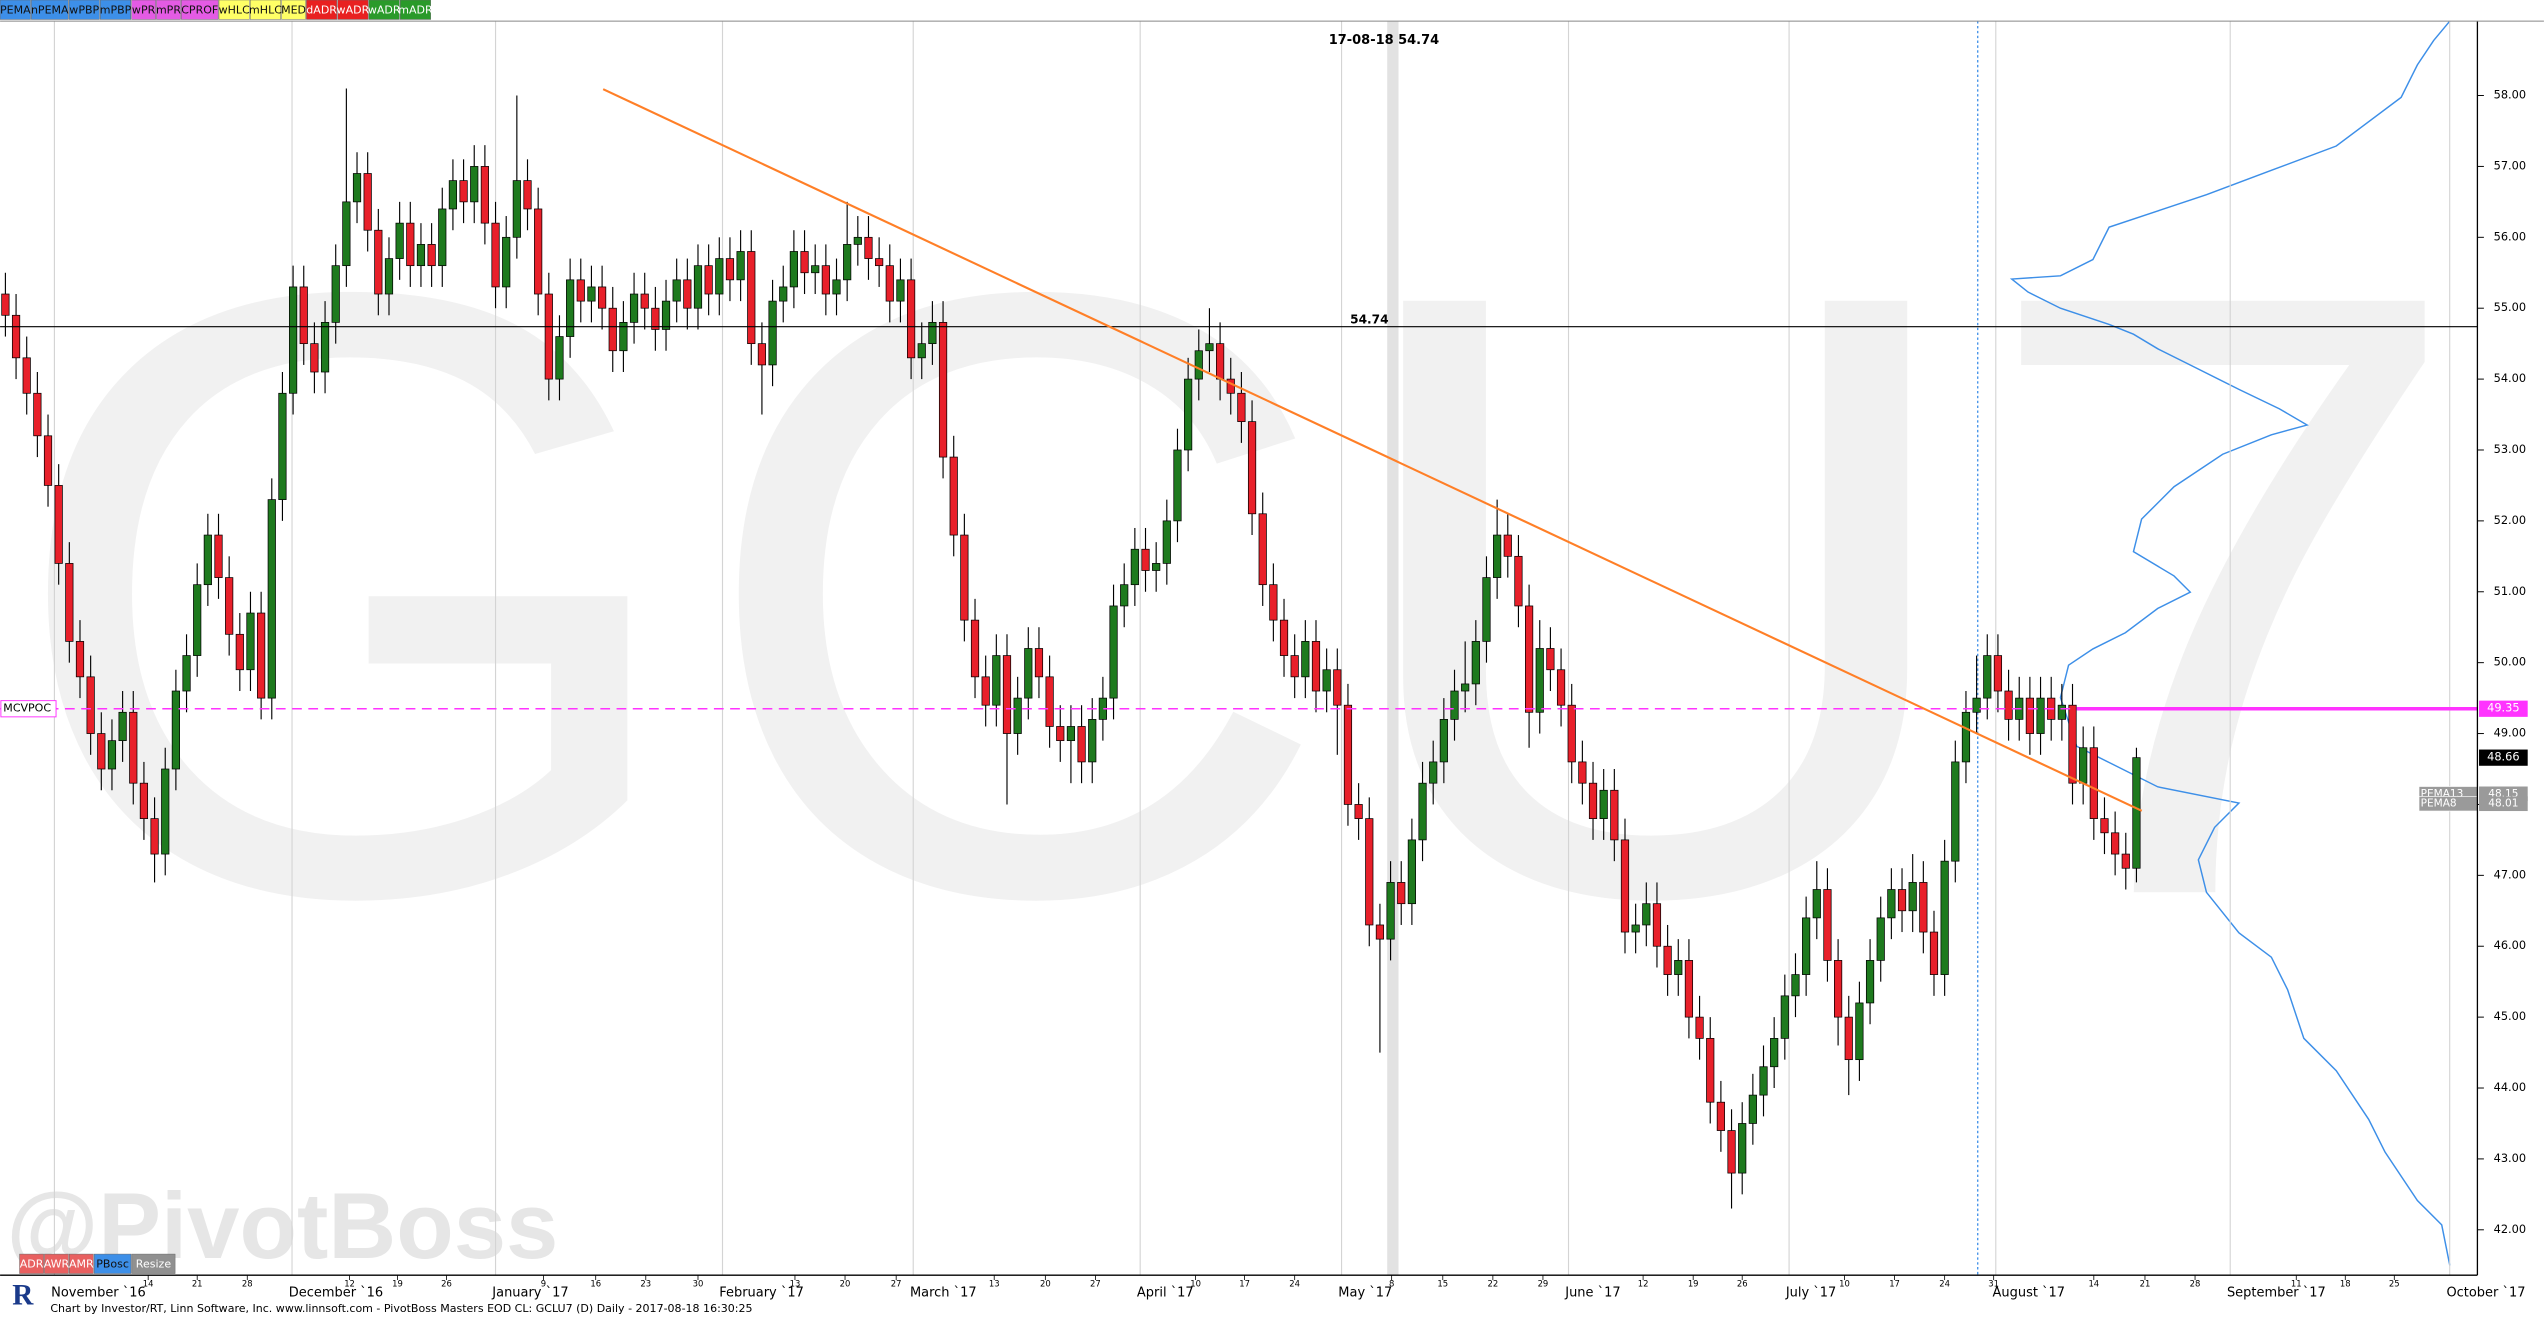 The height and width of the screenshot is (1318, 2544). I want to click on button-label: mHLC, so click(265, 10).